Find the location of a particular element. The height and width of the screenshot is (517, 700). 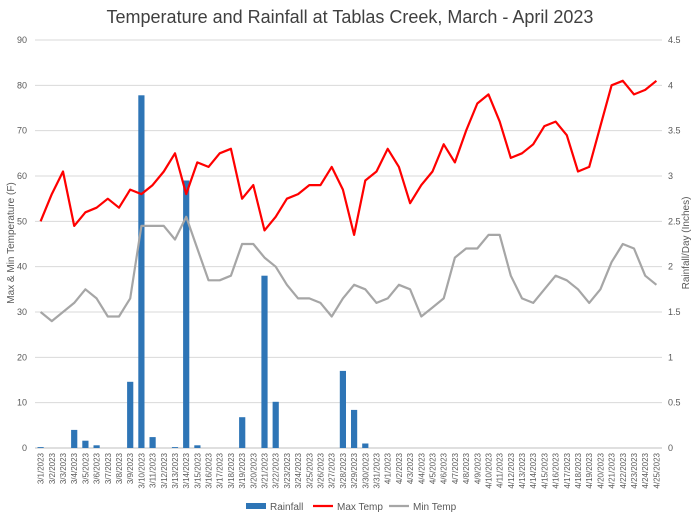

right-tick-label: 3 is located at coordinates (670, 176).